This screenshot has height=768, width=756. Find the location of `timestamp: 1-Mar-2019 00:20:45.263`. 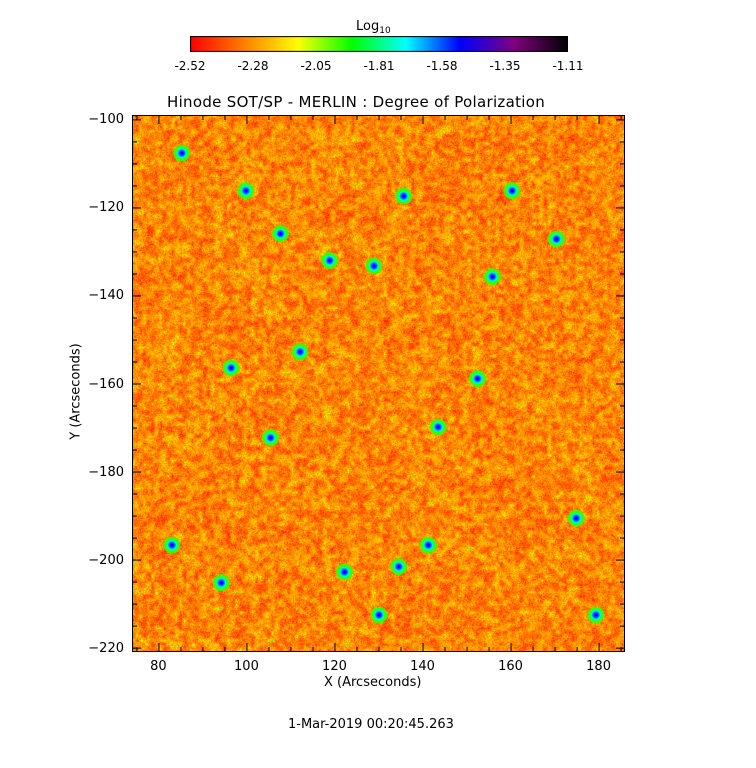

timestamp: 1-Mar-2019 00:20:45.263 is located at coordinates (371, 724).